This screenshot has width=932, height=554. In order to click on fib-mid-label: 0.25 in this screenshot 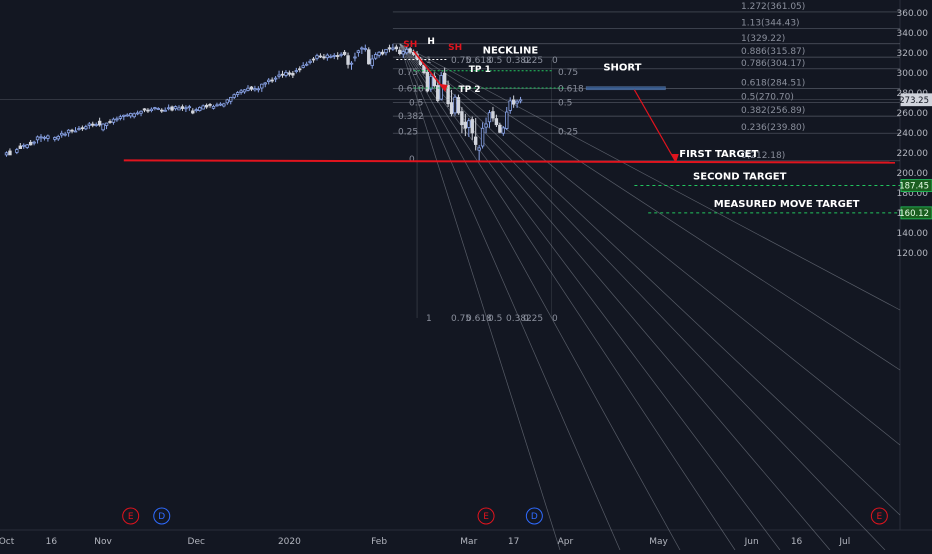, I will do `click(568, 133)`.